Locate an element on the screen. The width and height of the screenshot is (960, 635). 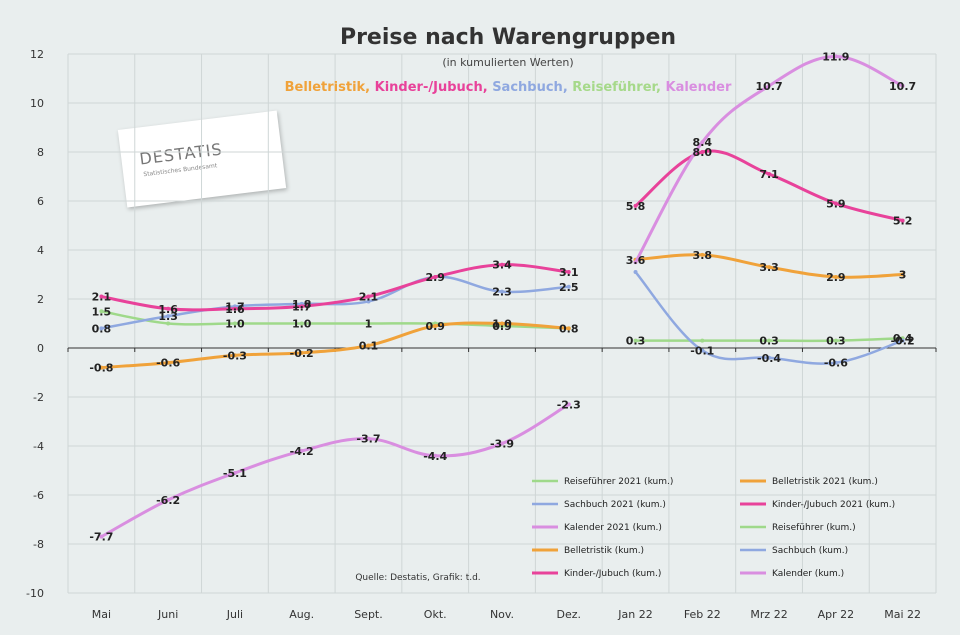
legend-entry: Kalender (kum.) is located at coordinates (808, 574).